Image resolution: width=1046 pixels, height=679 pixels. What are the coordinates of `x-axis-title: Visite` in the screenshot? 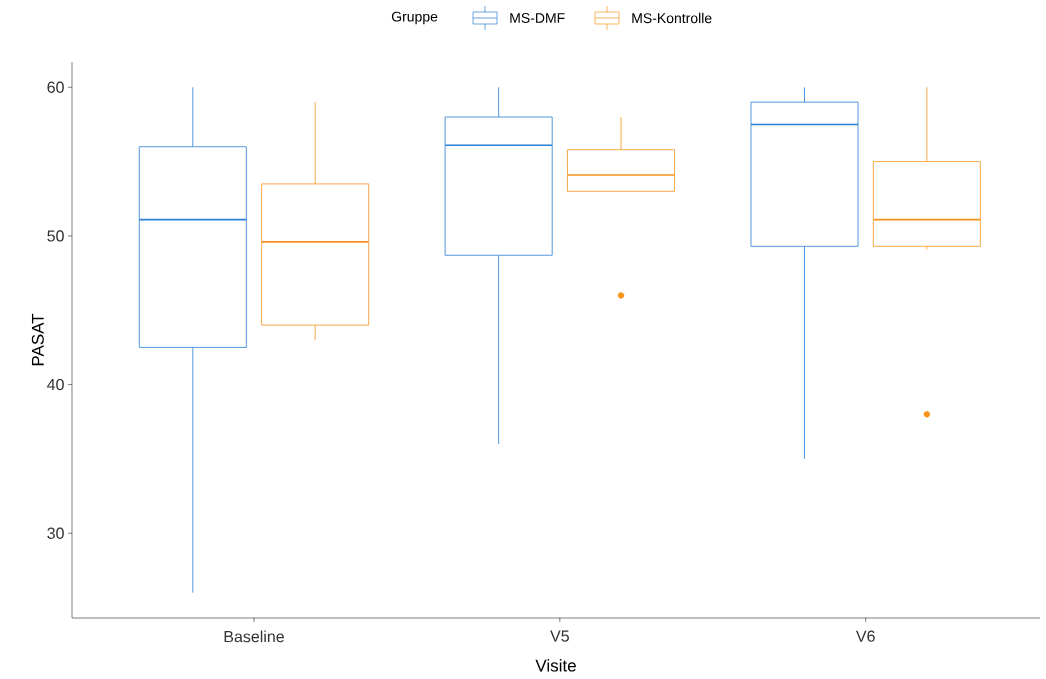 It's located at (555, 665).